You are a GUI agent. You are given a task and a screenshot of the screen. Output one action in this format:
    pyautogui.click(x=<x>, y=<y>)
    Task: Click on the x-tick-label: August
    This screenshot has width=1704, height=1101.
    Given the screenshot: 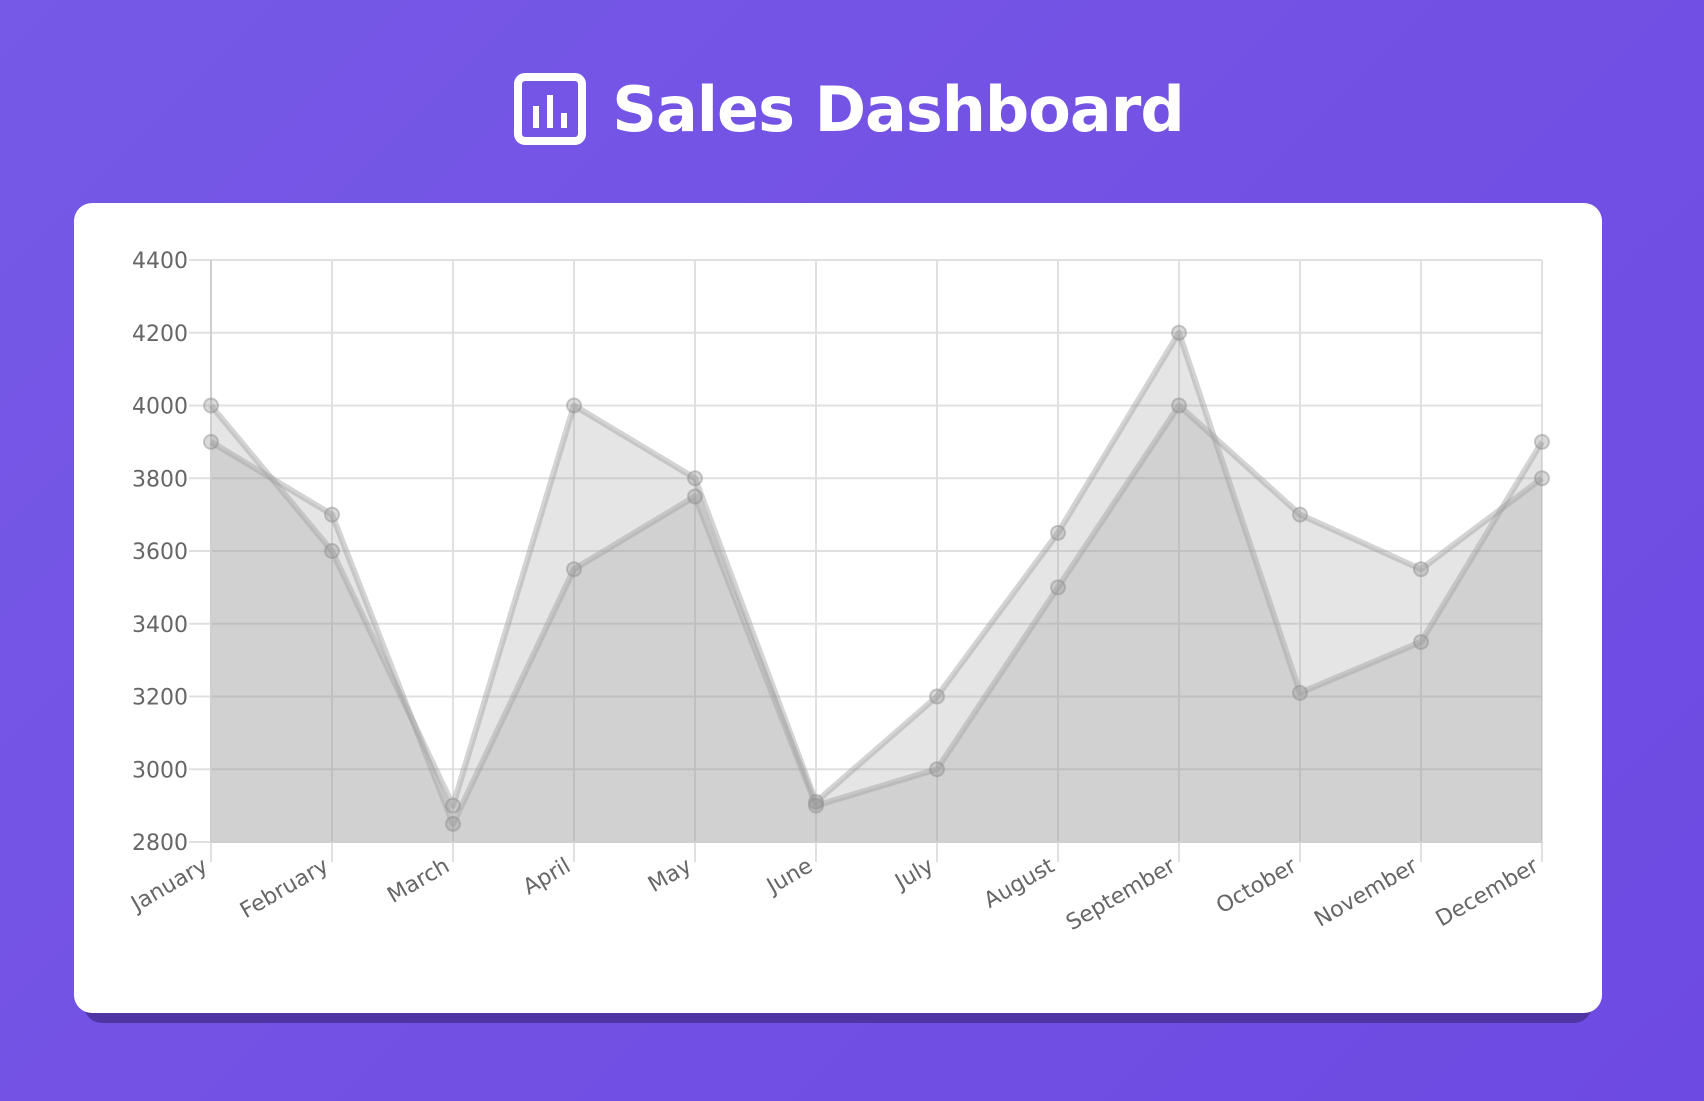 What is the action you would take?
    pyautogui.click(x=1019, y=883)
    